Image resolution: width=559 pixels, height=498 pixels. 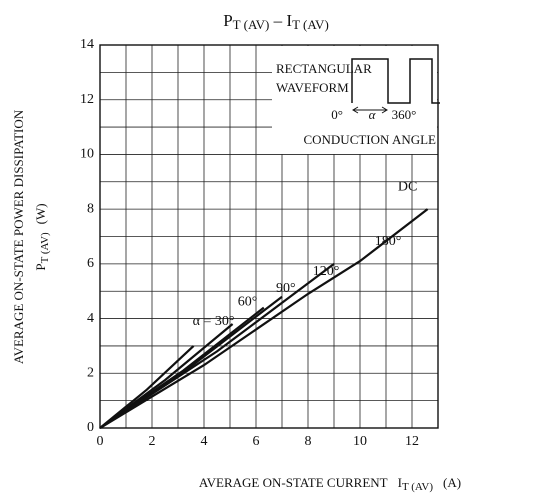 What do you see at coordinates (417, 487) in the screenshot?
I see `x-label-part: T (AV)` at bounding box center [417, 487].